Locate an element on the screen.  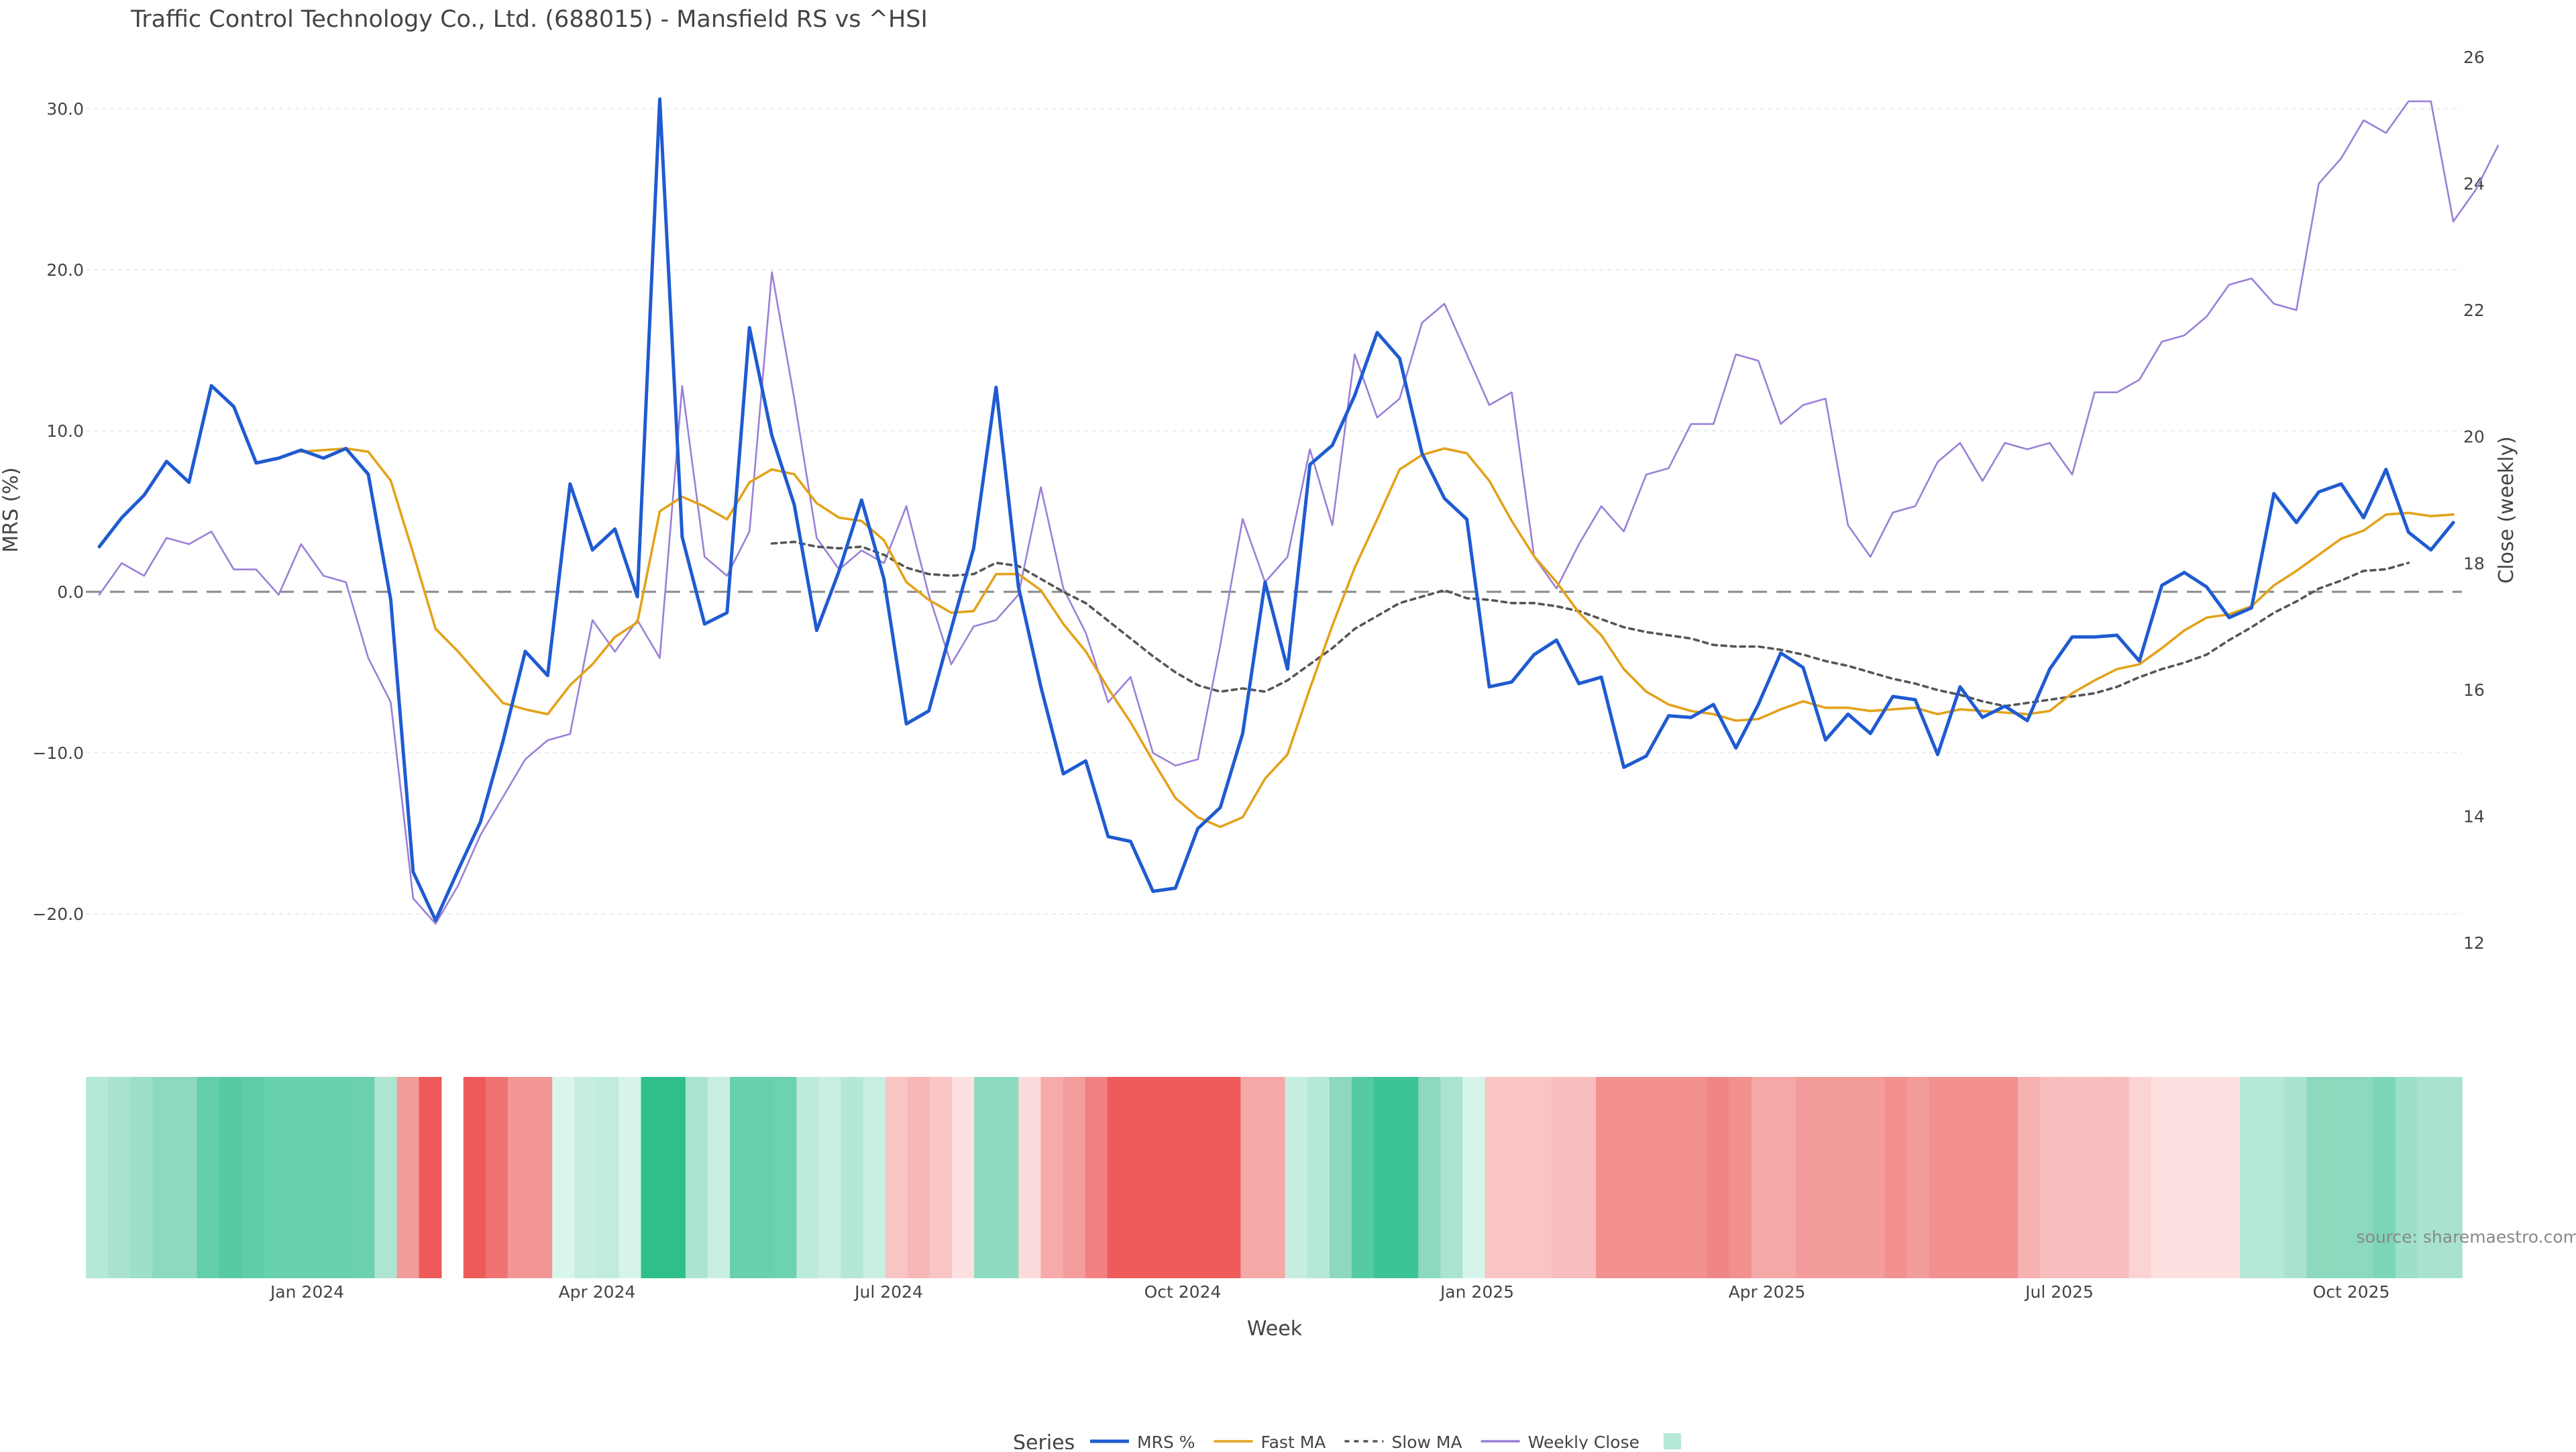
legend-title: Series is located at coordinates (1044, 1440).